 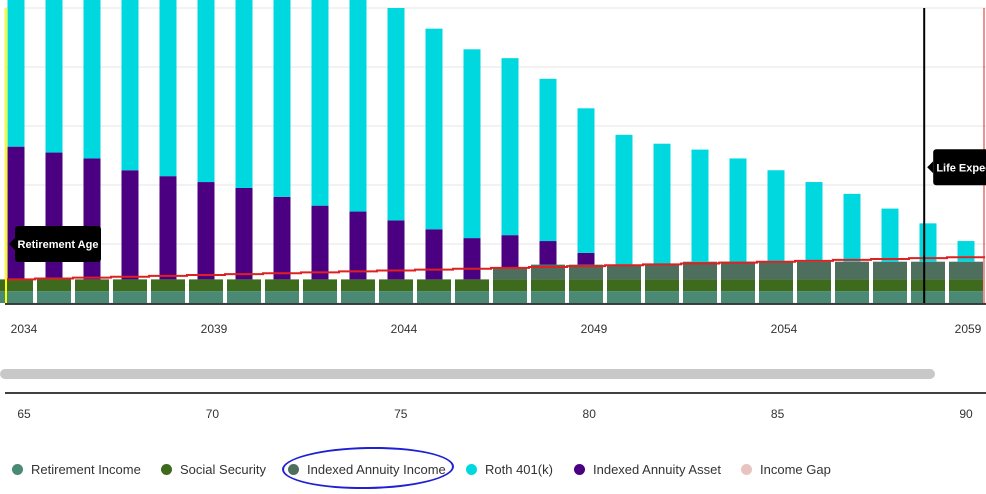 I want to click on legend-label: Indexed Annuity Income, so click(x=376, y=469).